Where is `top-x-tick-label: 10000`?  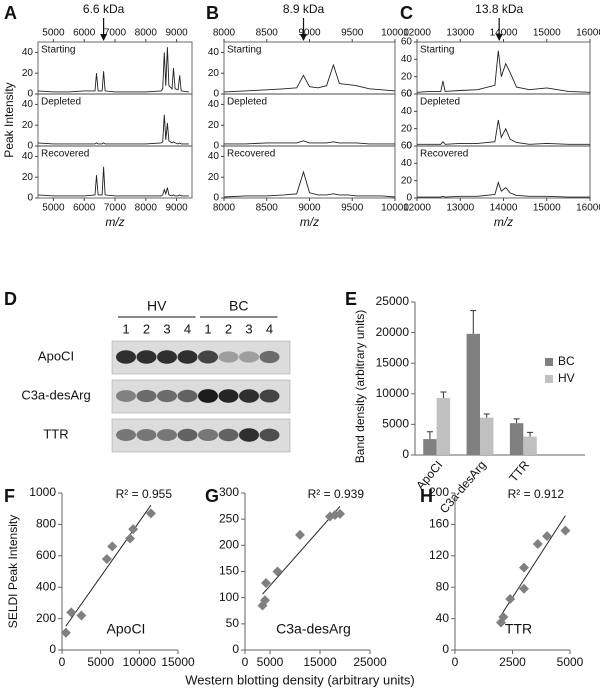
top-x-tick-label: 10000 is located at coordinates (395, 33).